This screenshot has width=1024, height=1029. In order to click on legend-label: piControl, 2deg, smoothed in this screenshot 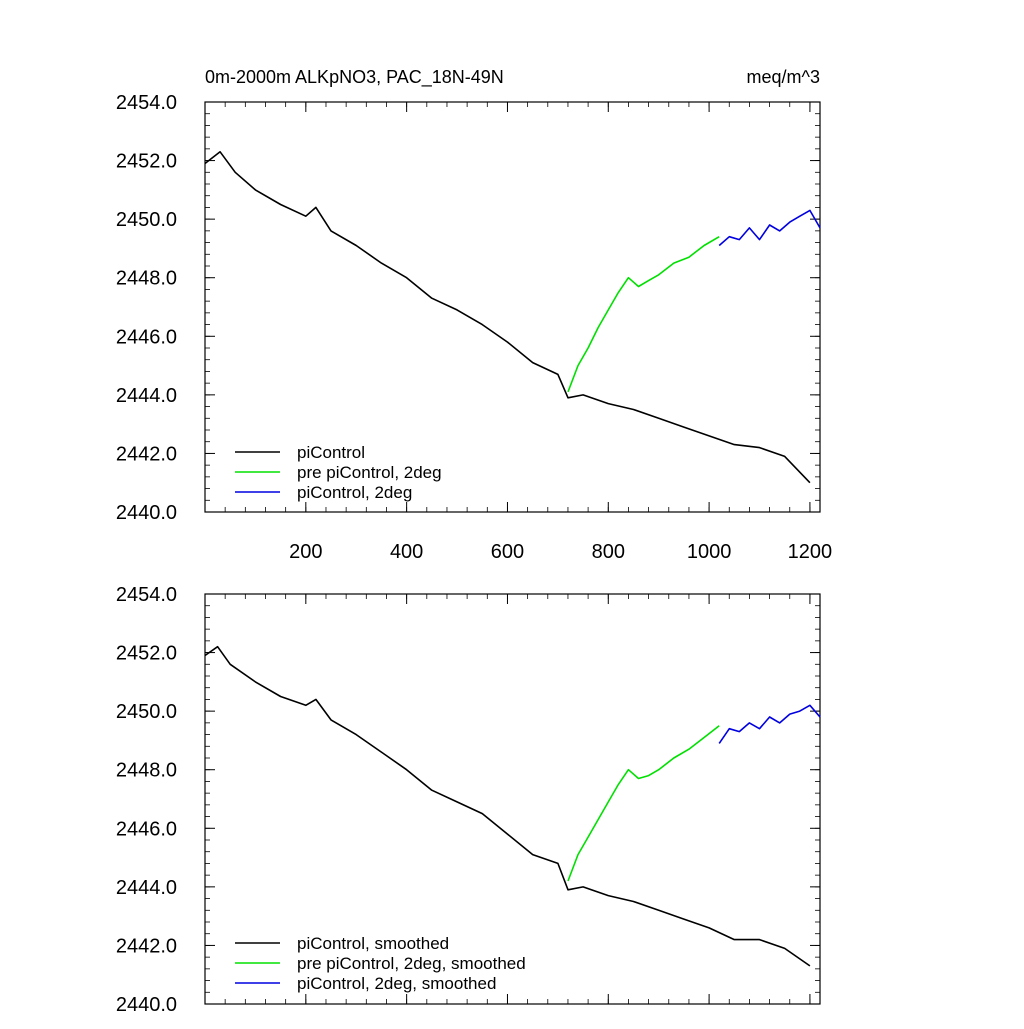, I will do `click(396, 983)`.